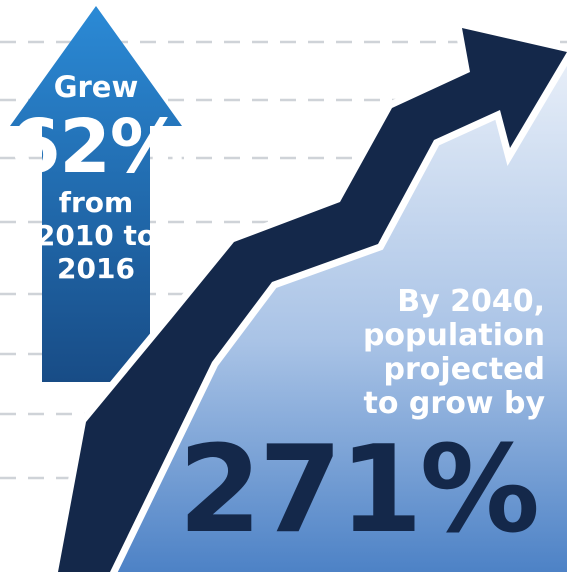  I want to click on period-start-label: 2010 to, so click(96, 235).